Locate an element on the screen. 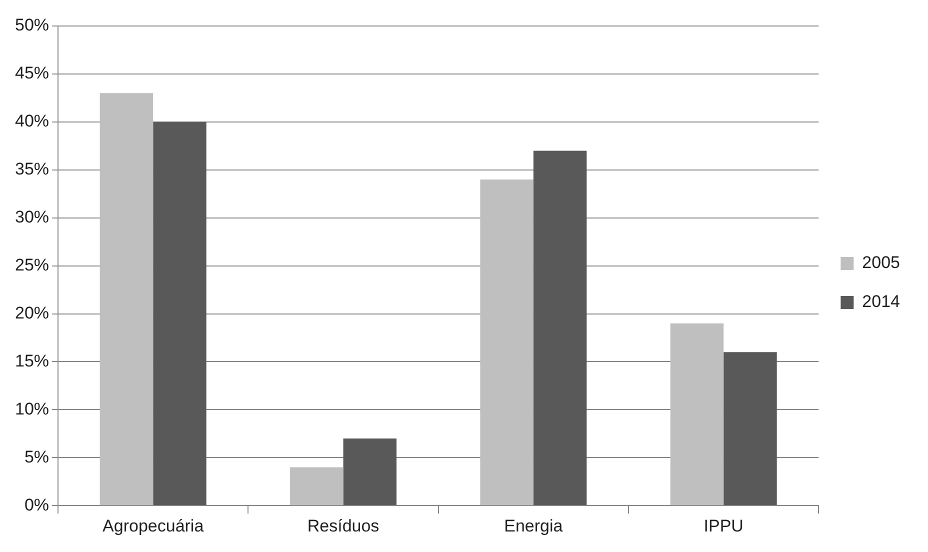  x-tick-label: IPPU is located at coordinates (724, 526).